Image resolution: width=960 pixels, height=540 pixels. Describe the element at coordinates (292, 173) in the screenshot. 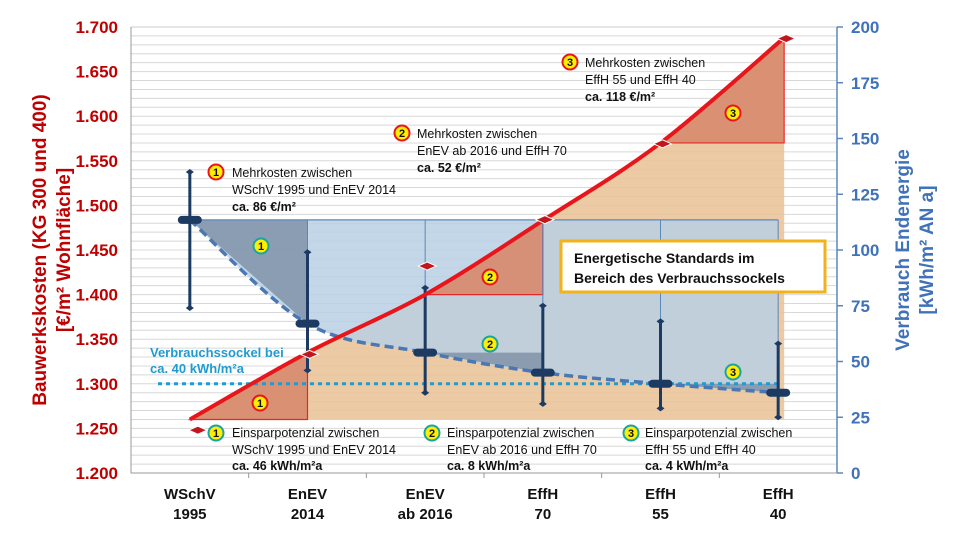

I see `cost-1-line1: Mehrkosten zwischen` at that location.